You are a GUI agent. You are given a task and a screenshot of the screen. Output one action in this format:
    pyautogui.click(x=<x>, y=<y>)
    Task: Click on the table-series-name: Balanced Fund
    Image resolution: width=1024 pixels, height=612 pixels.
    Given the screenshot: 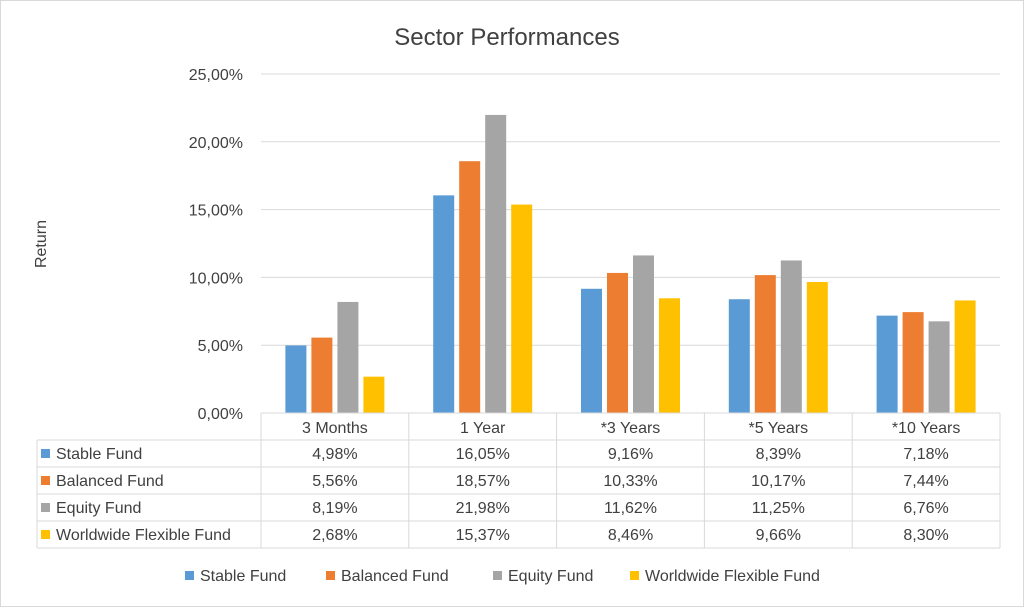 What is the action you would take?
    pyautogui.click(x=110, y=481)
    